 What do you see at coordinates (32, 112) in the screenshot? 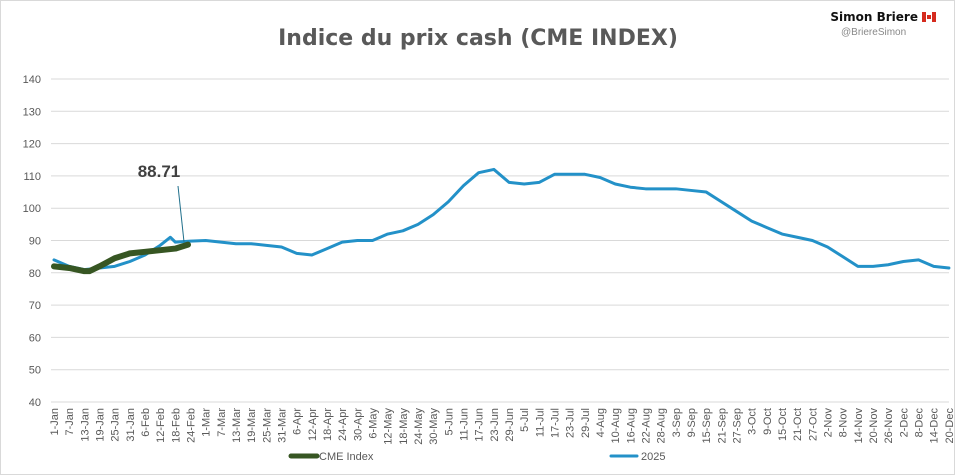
I see `y-tick-label: 130` at bounding box center [32, 112].